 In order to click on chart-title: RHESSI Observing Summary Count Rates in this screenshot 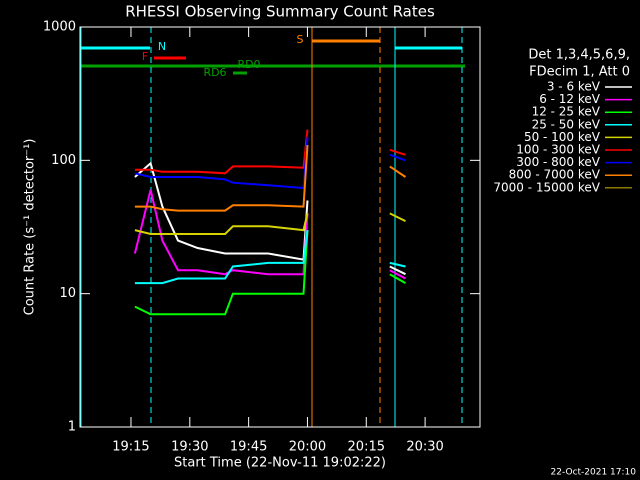, I will do `click(280, 12)`.